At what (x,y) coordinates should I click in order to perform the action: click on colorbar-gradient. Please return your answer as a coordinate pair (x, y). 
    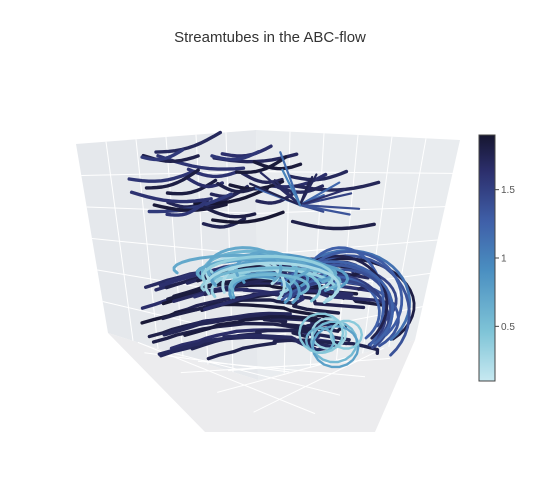
    Looking at the image, I should click on (487, 258).